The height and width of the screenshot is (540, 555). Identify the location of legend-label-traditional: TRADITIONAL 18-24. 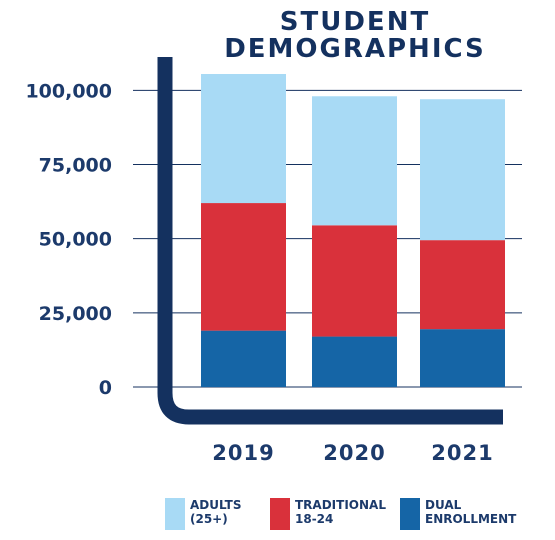
(340, 512).